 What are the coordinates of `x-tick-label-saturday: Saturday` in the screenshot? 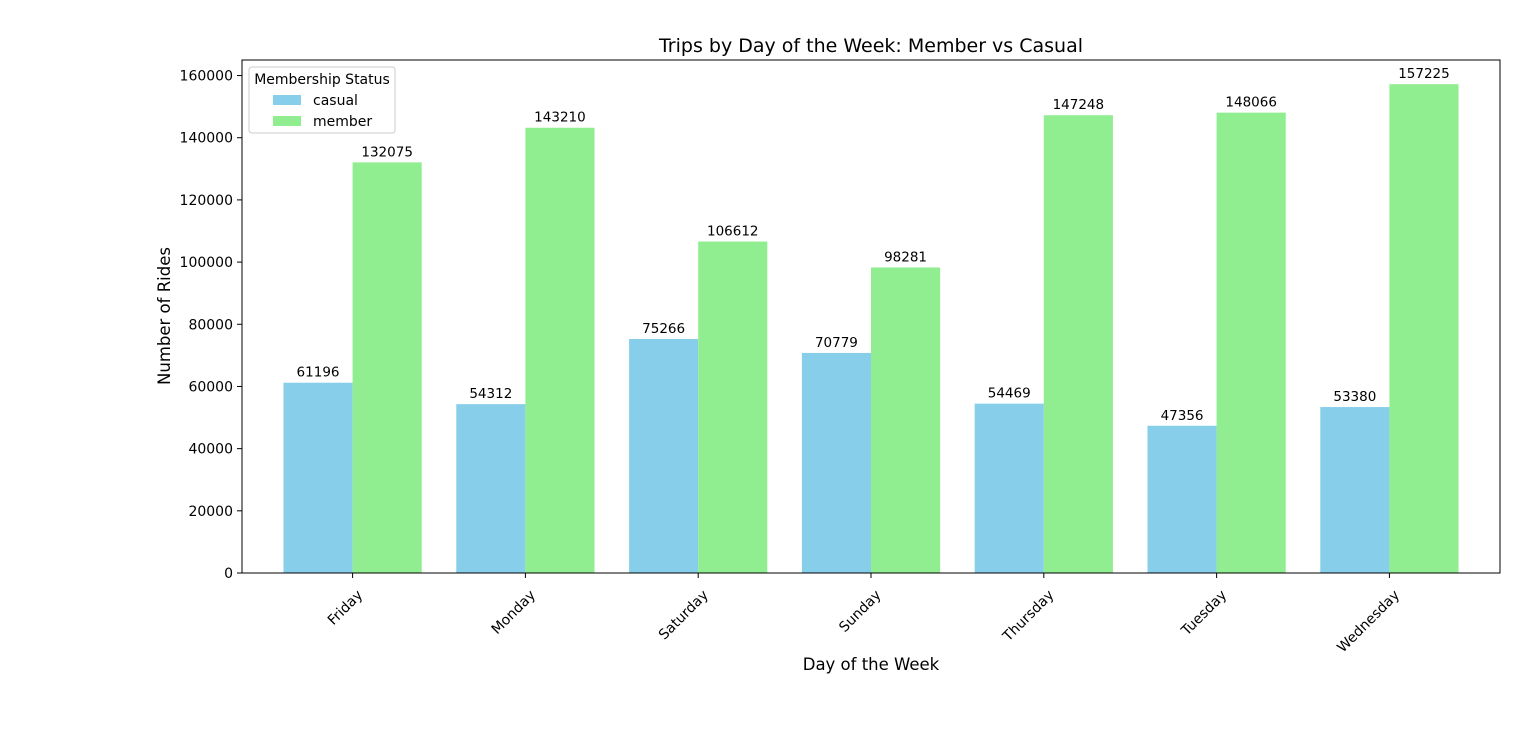 It's located at (684, 615).